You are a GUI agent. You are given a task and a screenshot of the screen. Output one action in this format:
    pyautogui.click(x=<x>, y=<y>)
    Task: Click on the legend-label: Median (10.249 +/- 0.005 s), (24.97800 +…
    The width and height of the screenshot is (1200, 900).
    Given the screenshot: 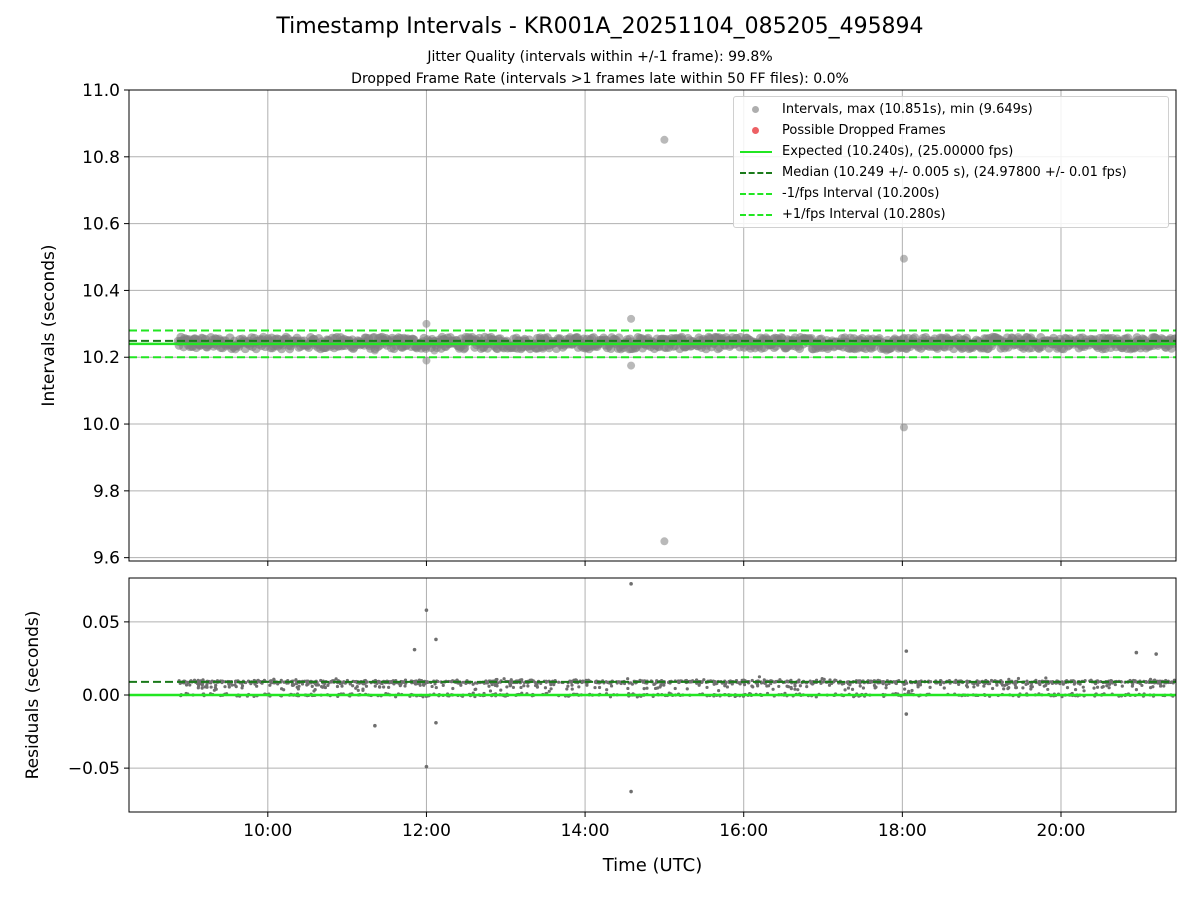 What is the action you would take?
    pyautogui.click(x=954, y=172)
    